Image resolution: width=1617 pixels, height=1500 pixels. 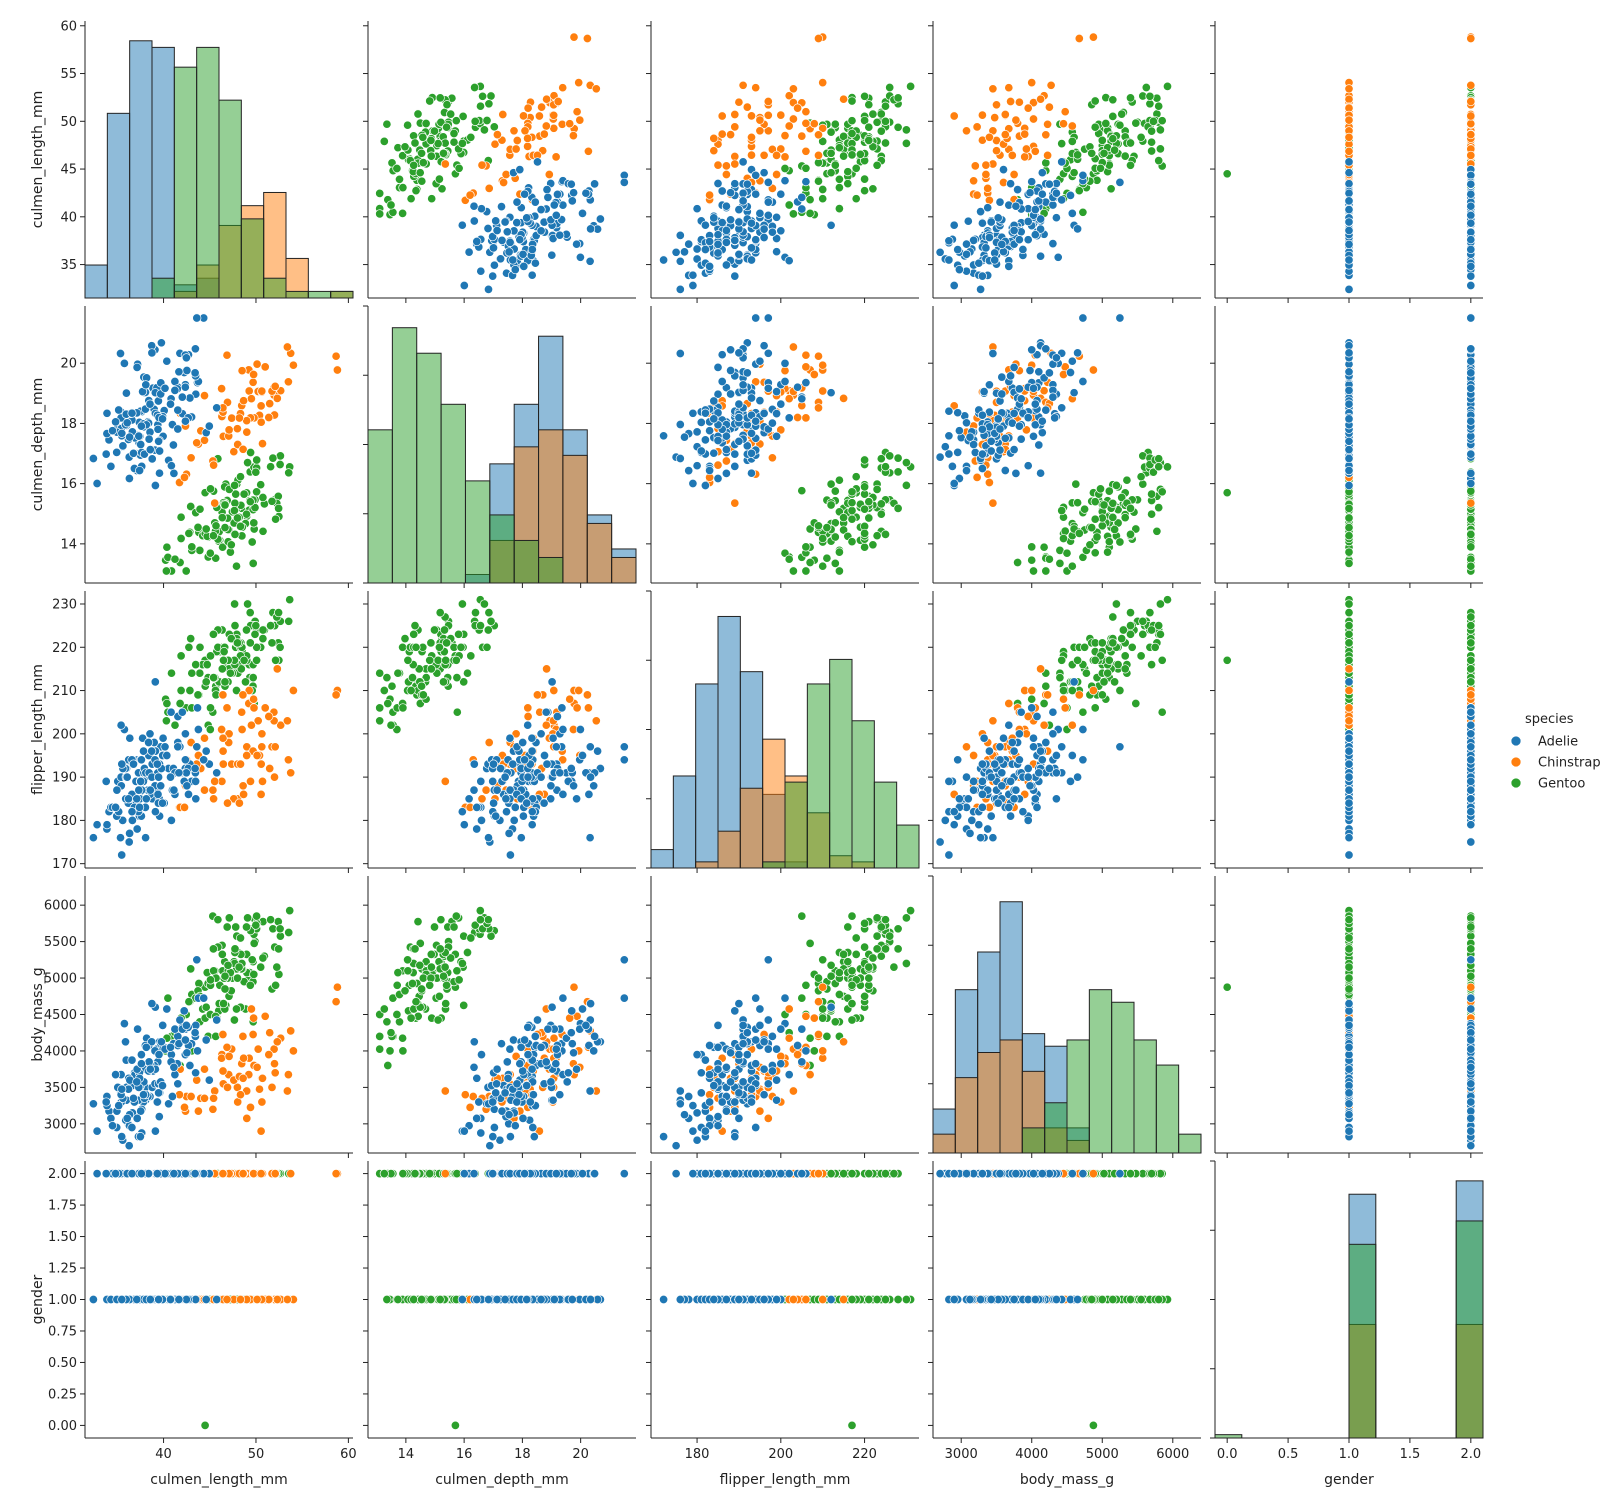 What do you see at coordinates (64, 864) in the screenshot?
I see `y-tick-label: 170` at bounding box center [64, 864].